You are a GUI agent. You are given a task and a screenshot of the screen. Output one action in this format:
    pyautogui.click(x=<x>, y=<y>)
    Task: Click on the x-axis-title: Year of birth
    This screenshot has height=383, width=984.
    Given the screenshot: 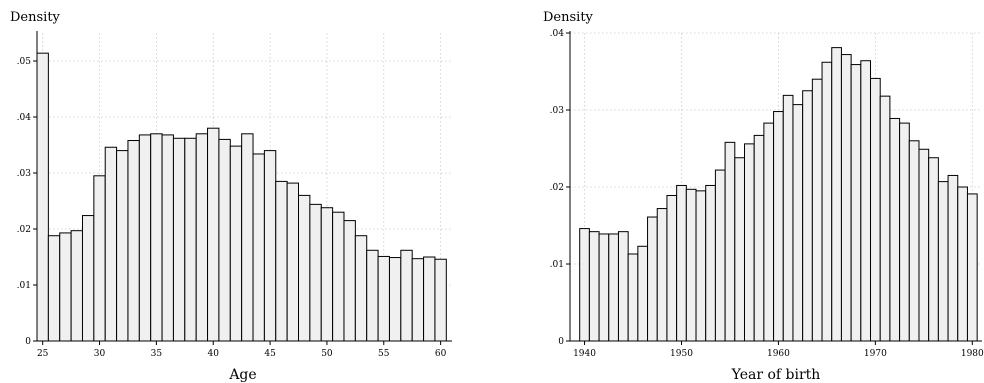 What is the action you would take?
    pyautogui.click(x=776, y=375)
    